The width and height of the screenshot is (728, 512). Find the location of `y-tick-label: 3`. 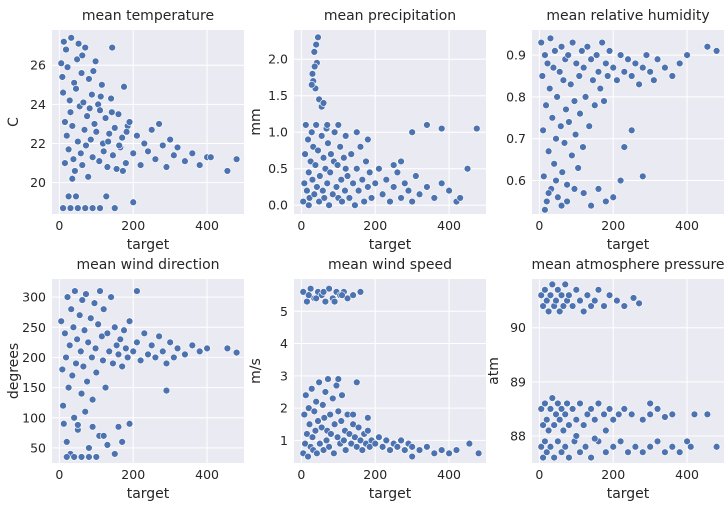

y-tick-label: 3 is located at coordinates (284, 375).